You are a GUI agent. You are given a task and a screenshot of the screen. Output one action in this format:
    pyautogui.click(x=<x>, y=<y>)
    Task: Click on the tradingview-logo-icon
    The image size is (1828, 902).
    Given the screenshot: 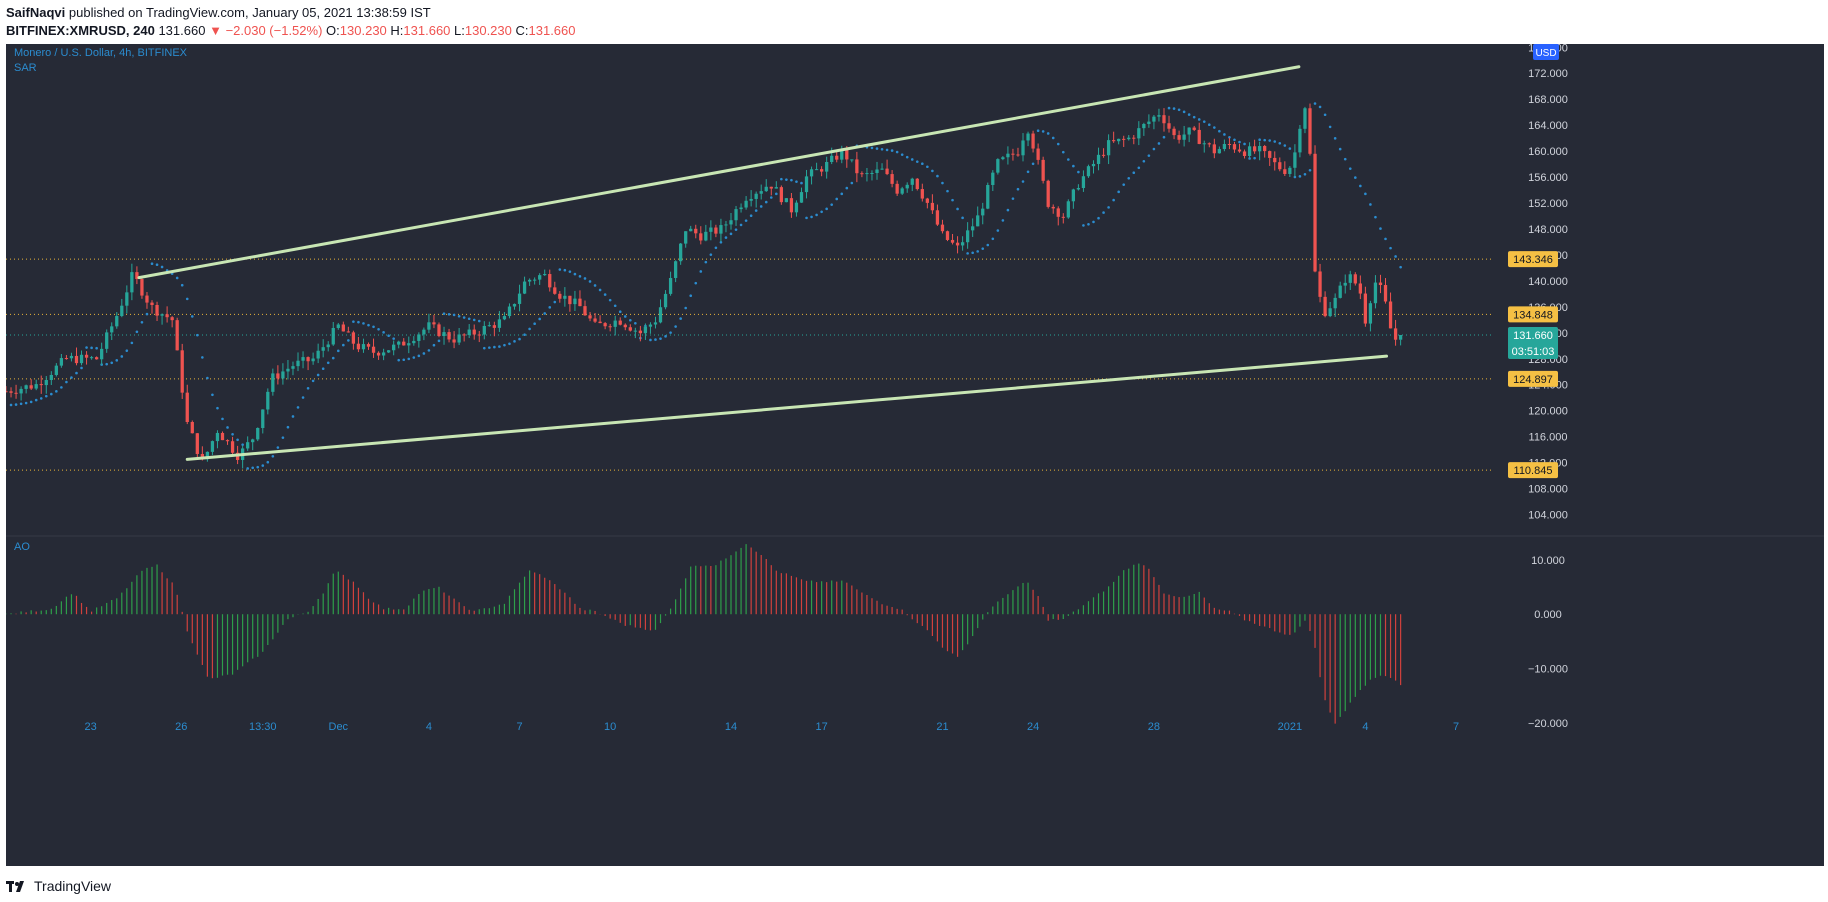 What is the action you would take?
    pyautogui.click(x=17, y=886)
    